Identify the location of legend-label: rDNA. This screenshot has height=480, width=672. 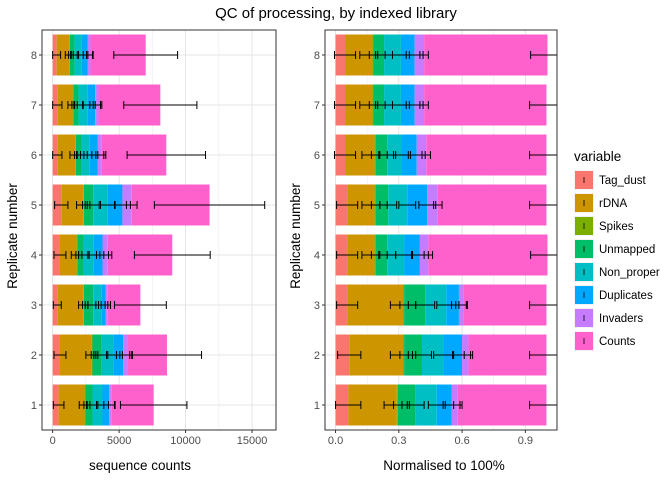
(613, 204).